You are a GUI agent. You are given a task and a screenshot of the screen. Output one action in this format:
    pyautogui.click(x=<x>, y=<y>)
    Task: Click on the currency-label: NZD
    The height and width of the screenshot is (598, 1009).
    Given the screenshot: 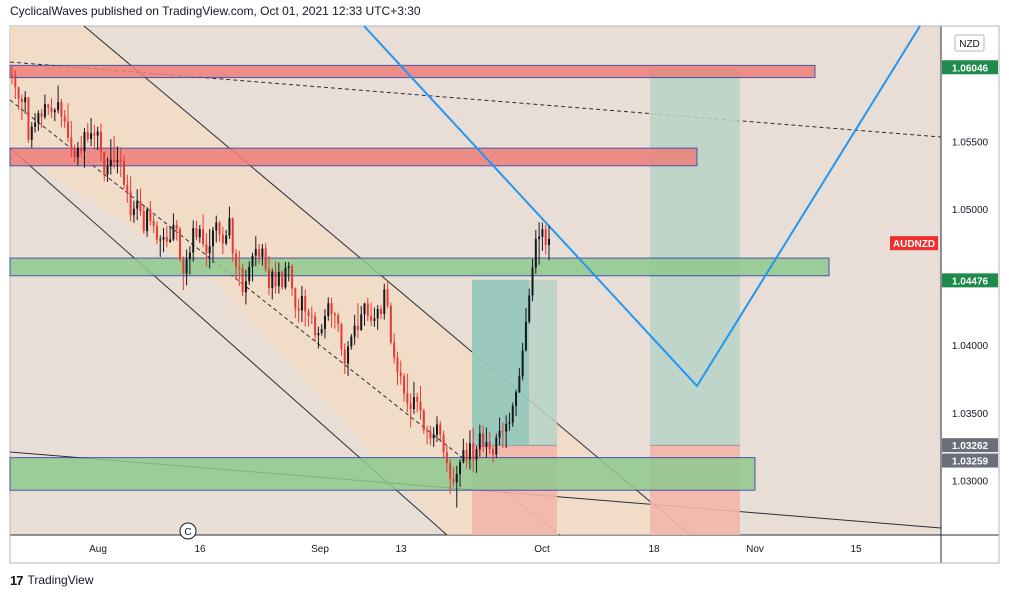 What is the action you would take?
    pyautogui.click(x=969, y=43)
    